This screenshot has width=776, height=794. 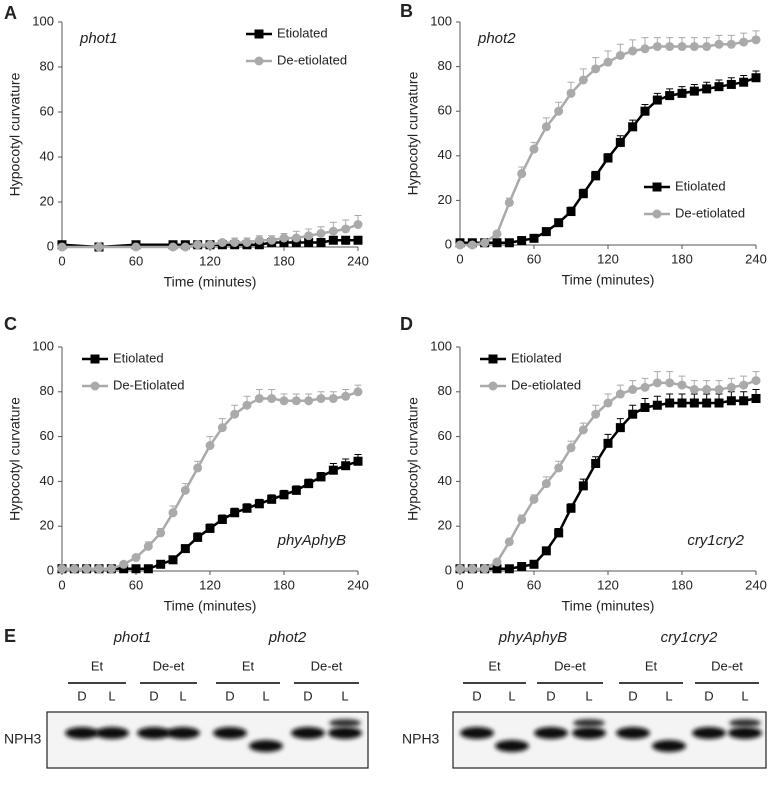 I want to click on panel-label: D, so click(x=406, y=324).